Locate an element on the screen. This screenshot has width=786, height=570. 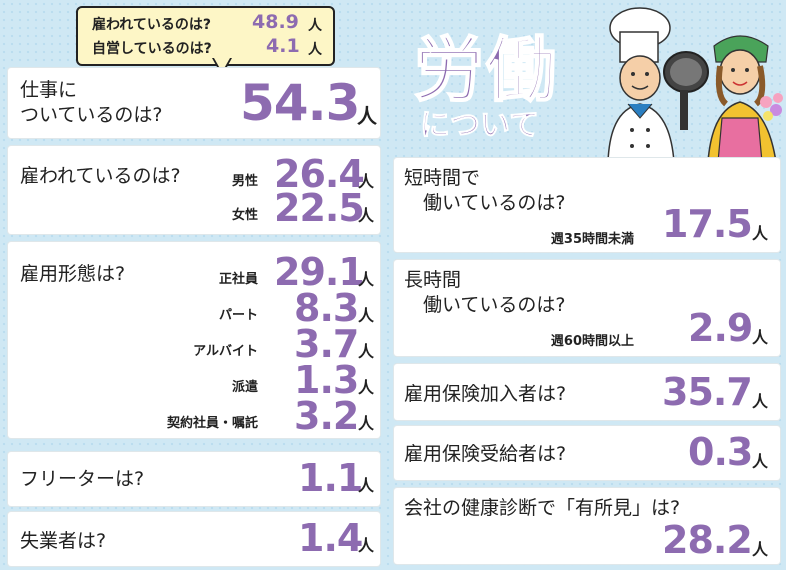
card-benefit: 雇用保険受給者は? 0.3 人 is located at coordinates (587, 453).